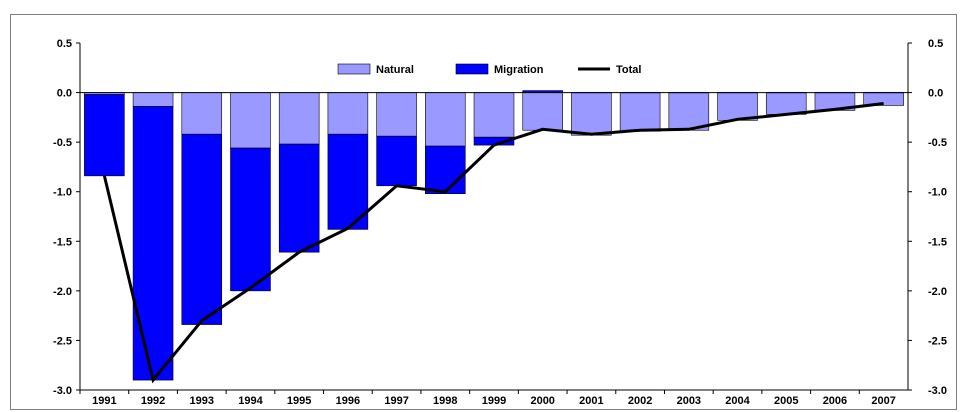 This screenshot has height=412, width=965. What do you see at coordinates (640, 112) in the screenshot?
I see `bar-natural-2002` at bounding box center [640, 112].